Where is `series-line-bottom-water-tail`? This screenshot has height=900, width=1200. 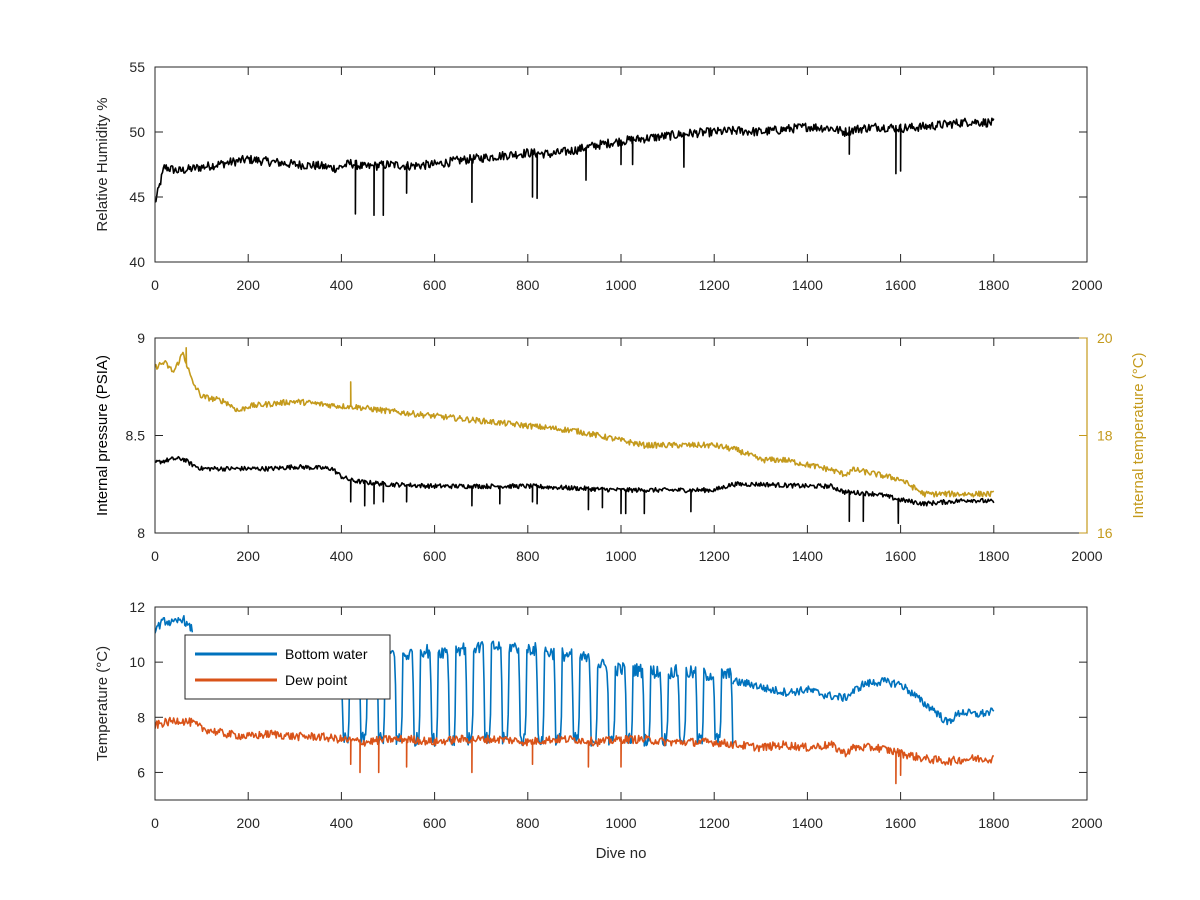
series-line-bottom-water-tail is located at coordinates (863, 701).